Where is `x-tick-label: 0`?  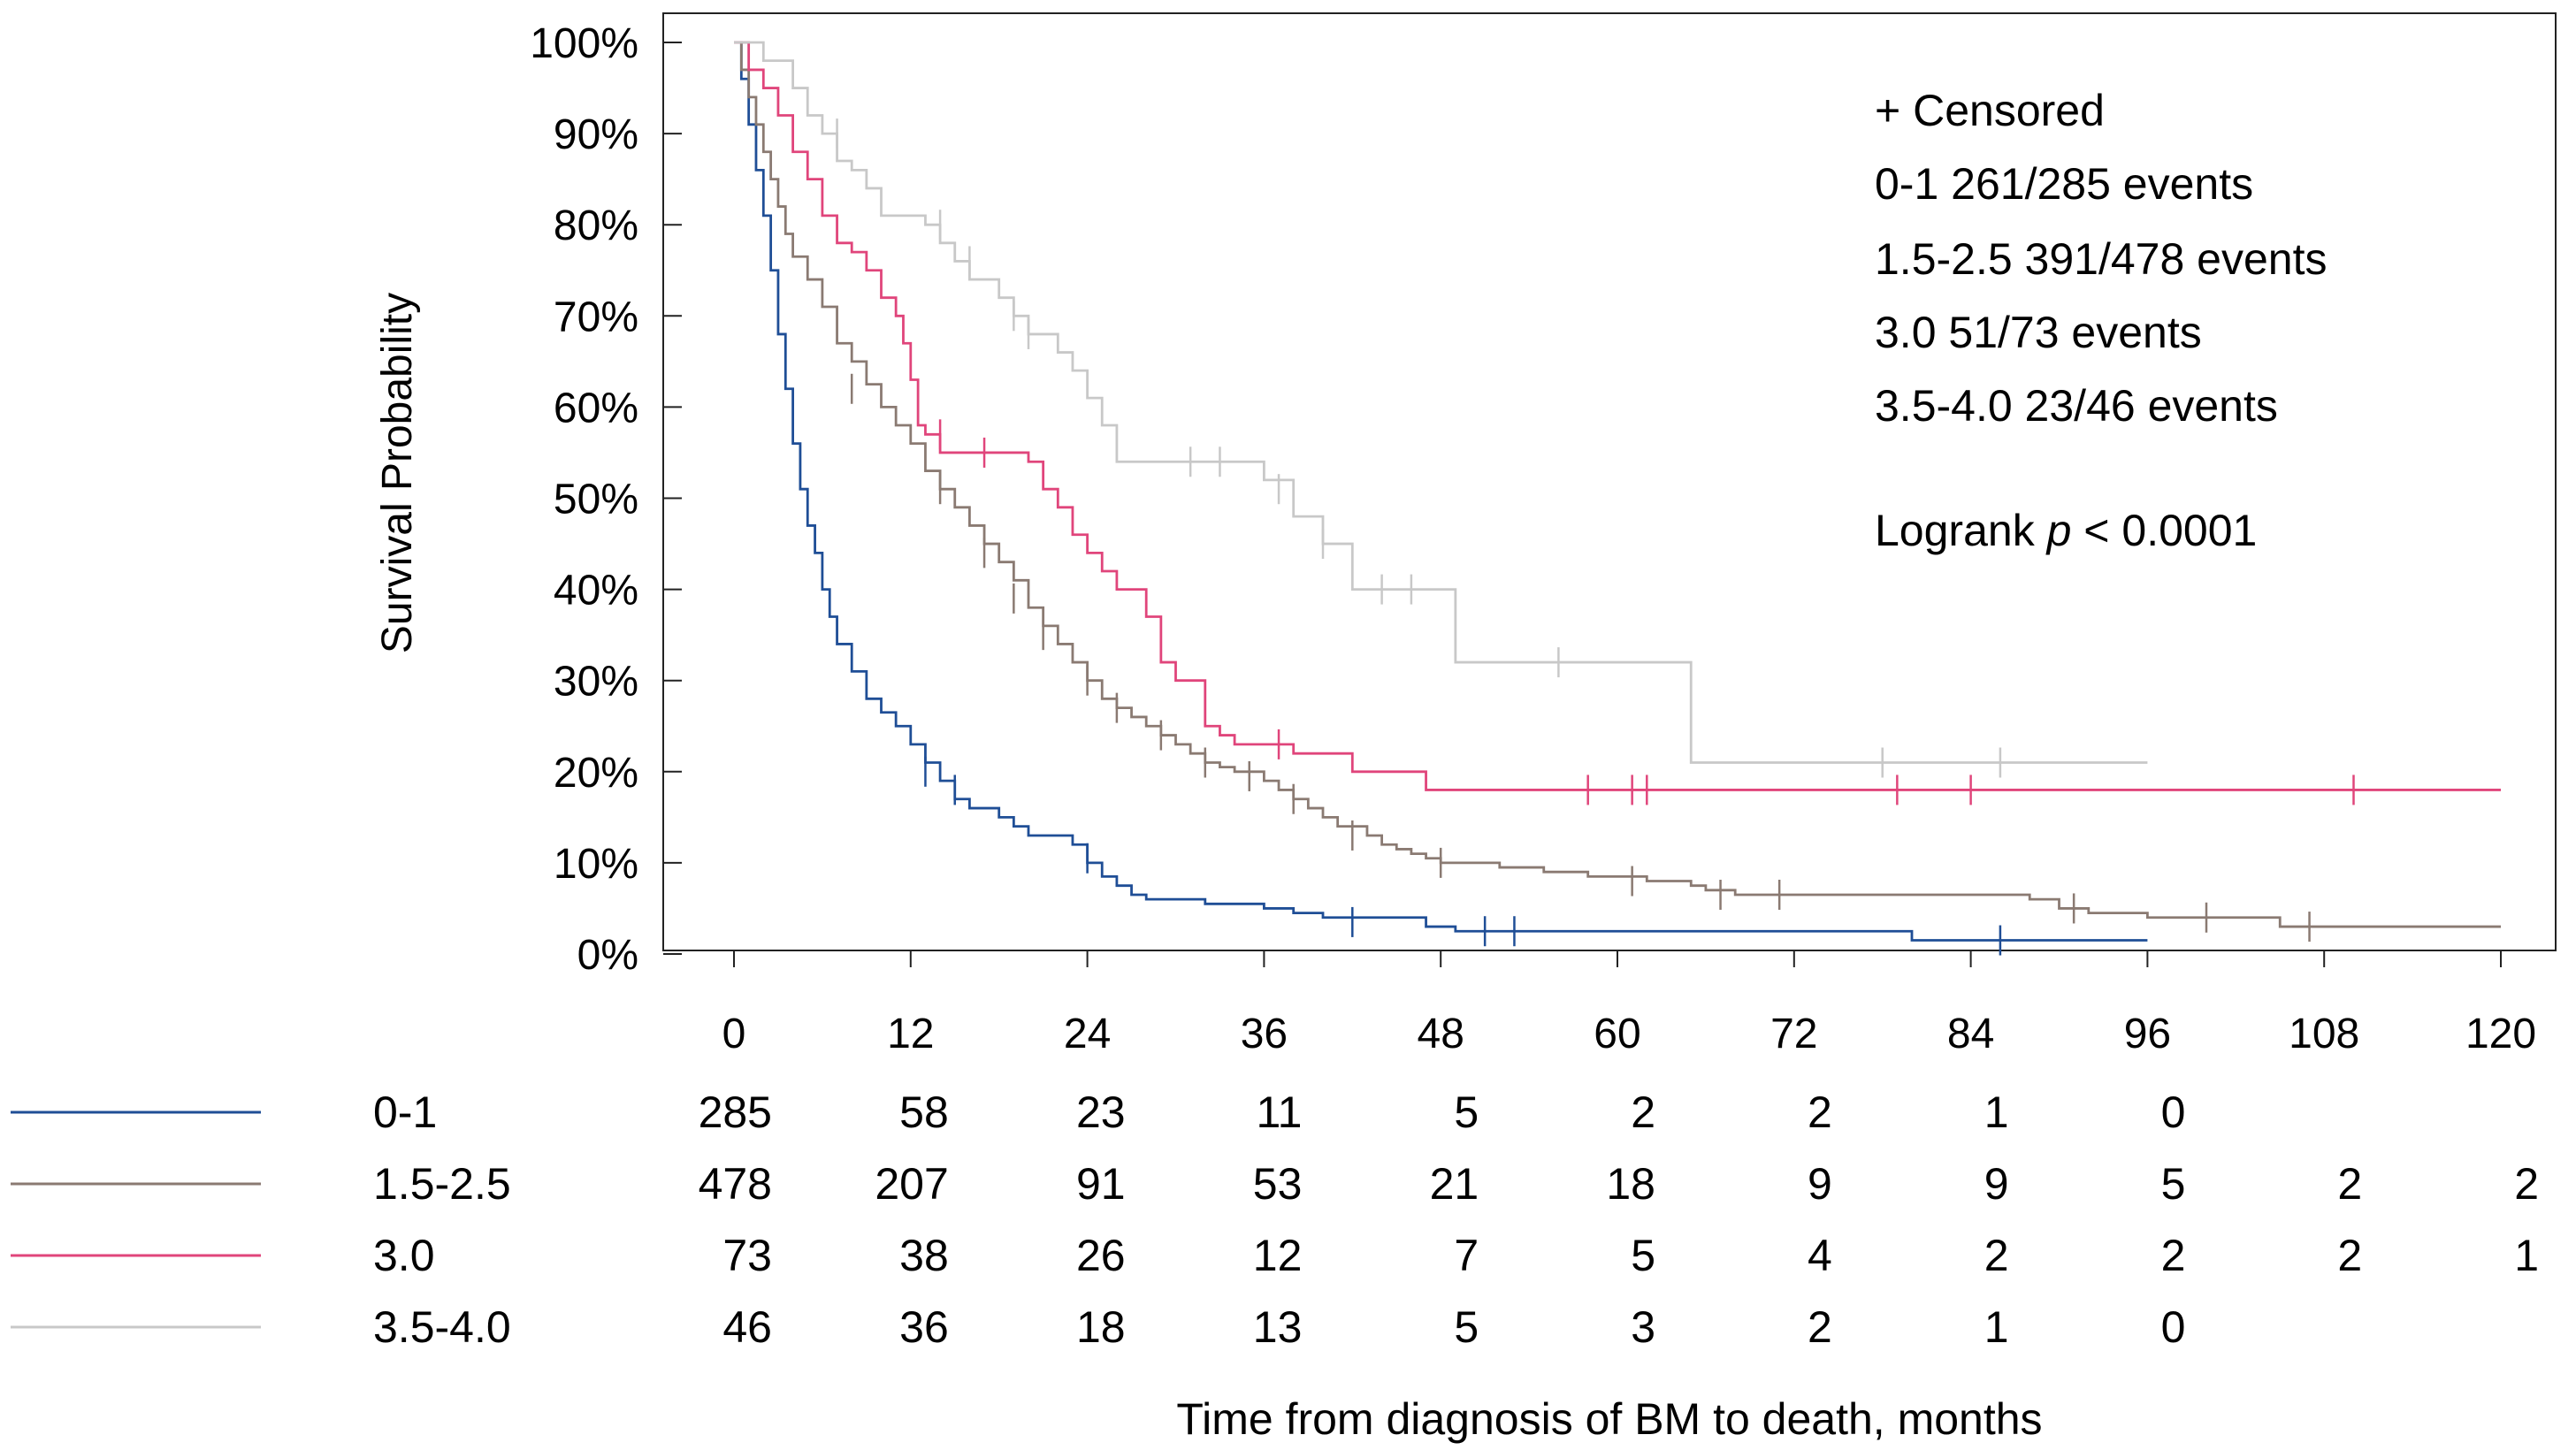
x-tick-label: 0 is located at coordinates (734, 1034).